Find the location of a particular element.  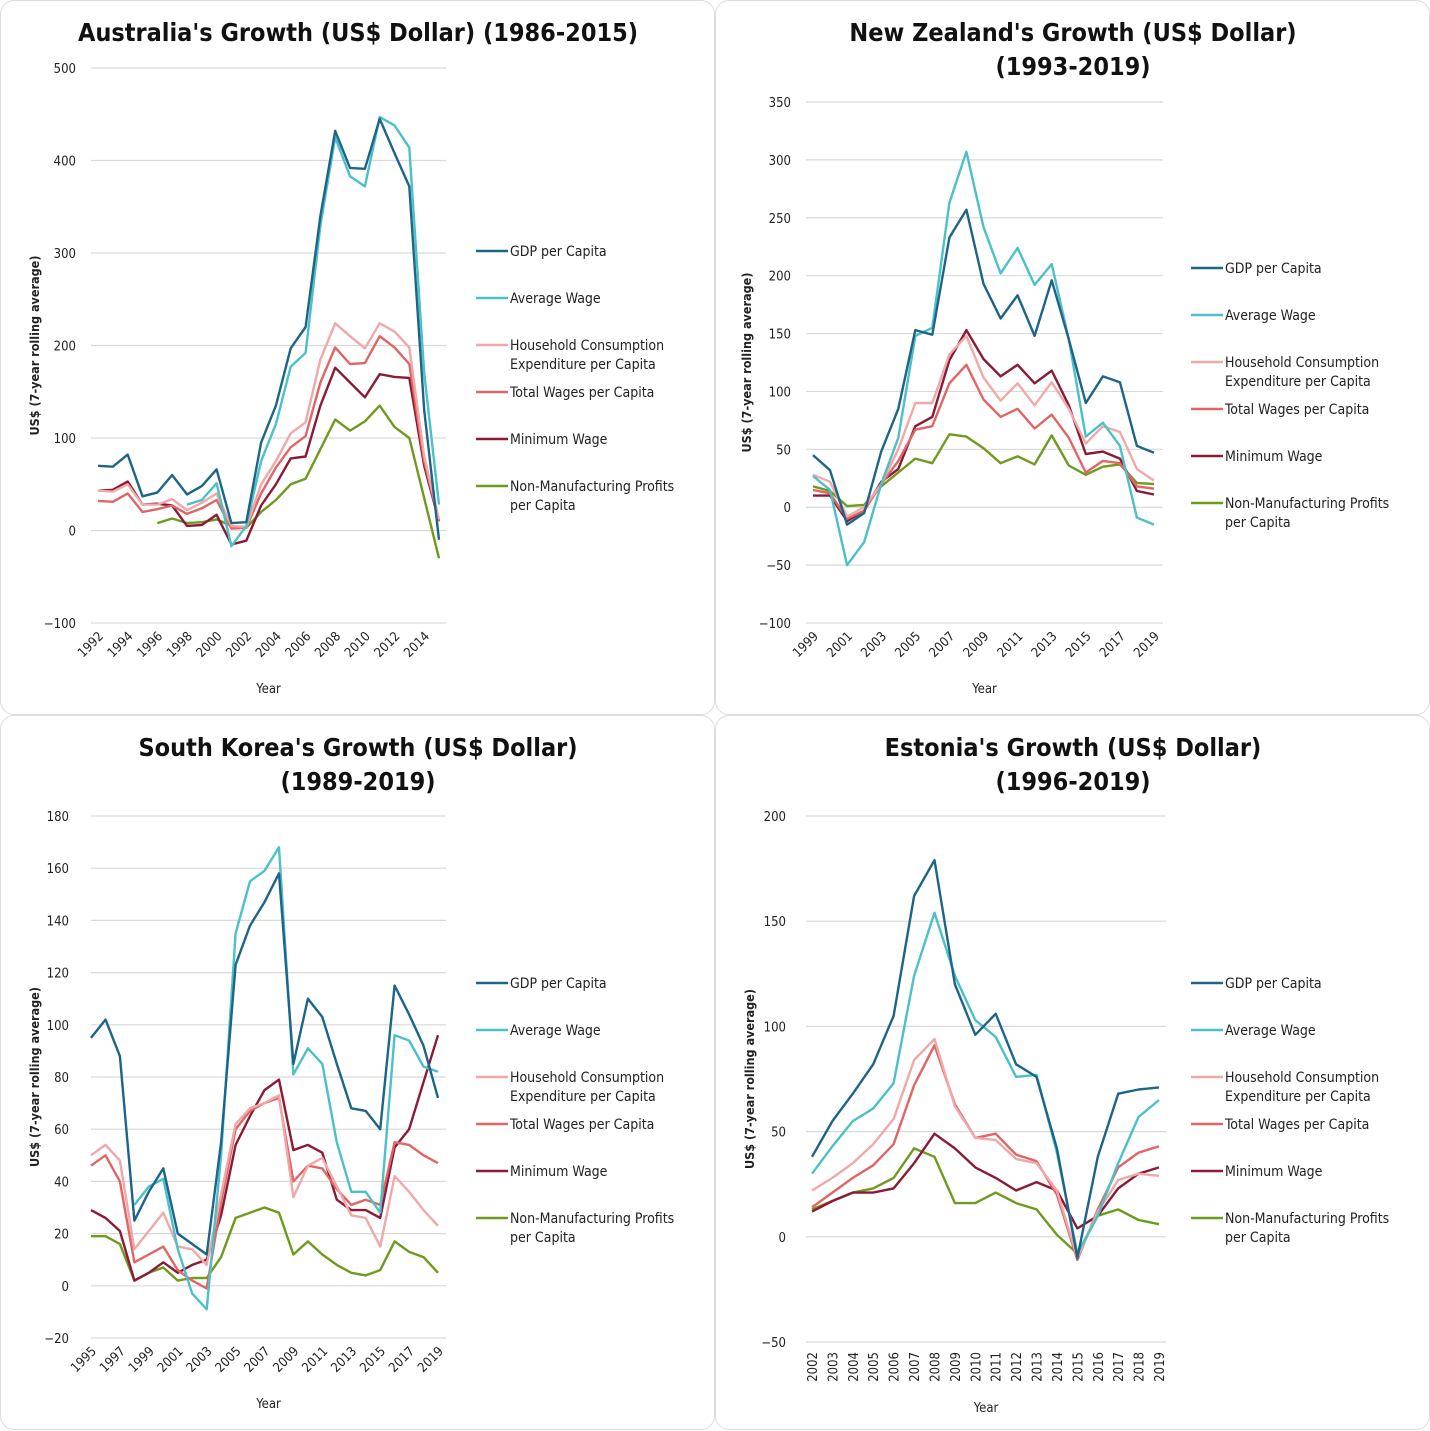

x-tick-label: 1995 is located at coordinates (84, 1360).